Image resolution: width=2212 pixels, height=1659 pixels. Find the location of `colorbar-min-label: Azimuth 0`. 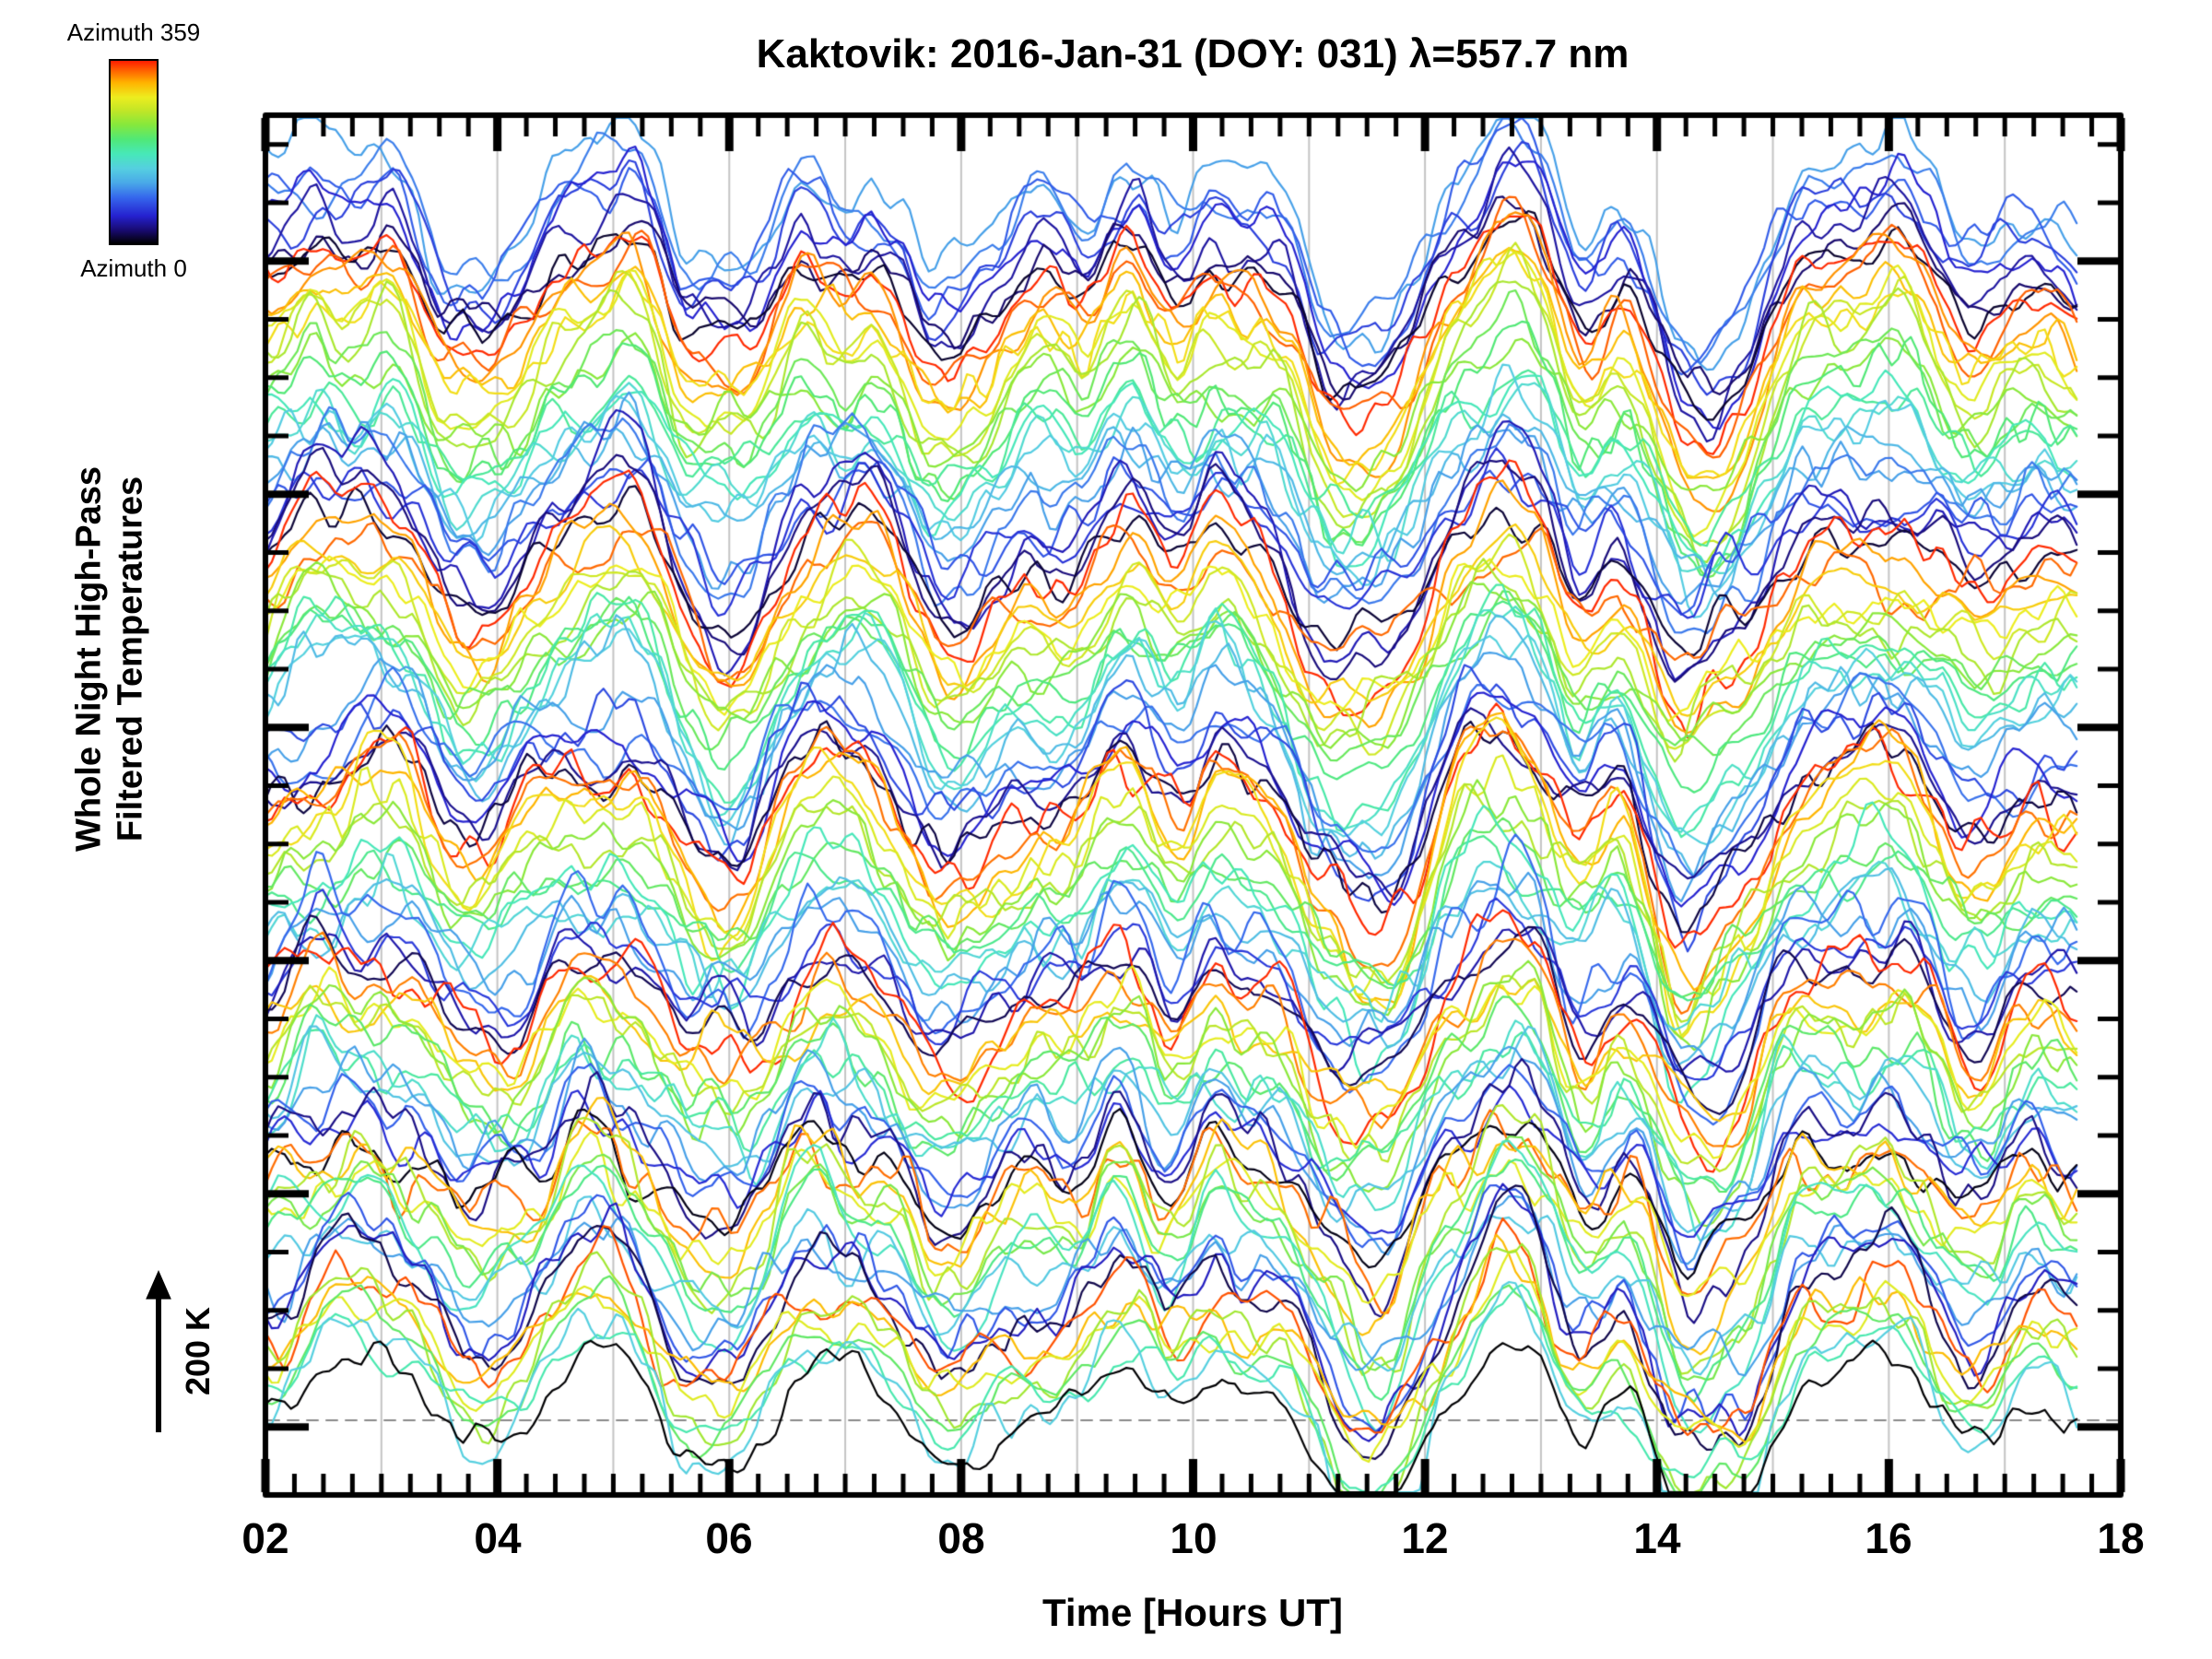

colorbar-min-label: Azimuth 0 is located at coordinates (133, 268).